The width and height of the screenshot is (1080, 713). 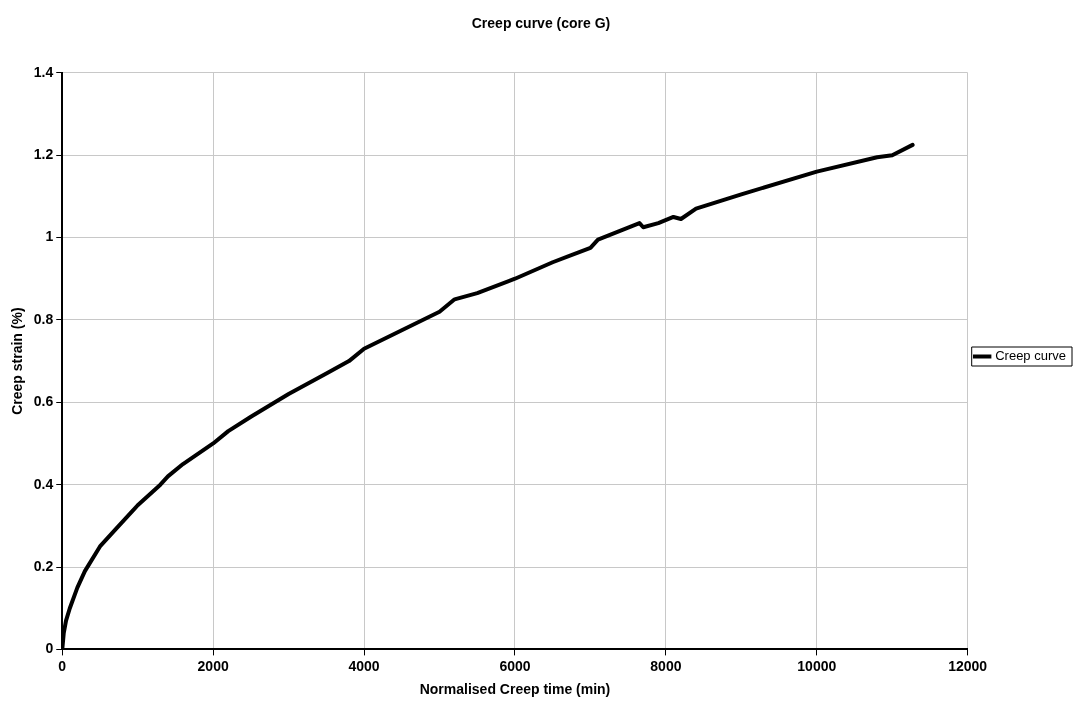 What do you see at coordinates (1030, 356) in the screenshot?
I see `legend-label: Creep curve` at bounding box center [1030, 356].